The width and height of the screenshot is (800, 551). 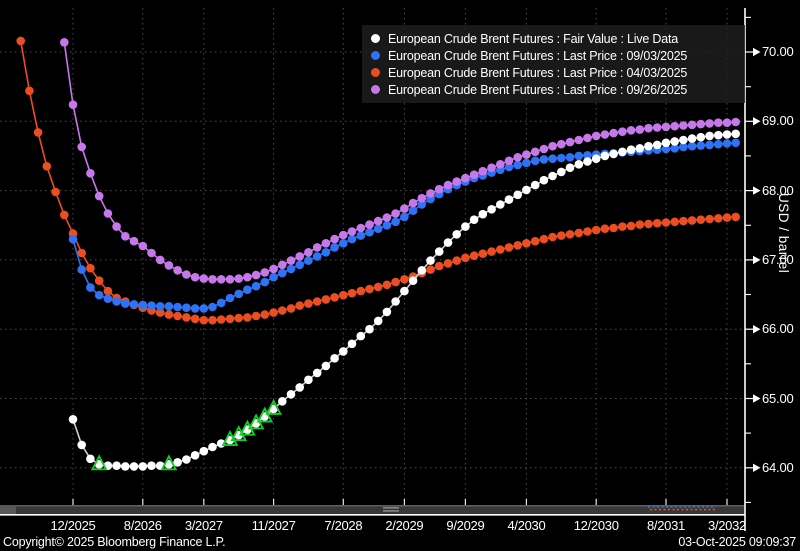 What do you see at coordinates (391, 511) in the screenshot?
I see `scrollbar-center-grip` at bounding box center [391, 511].